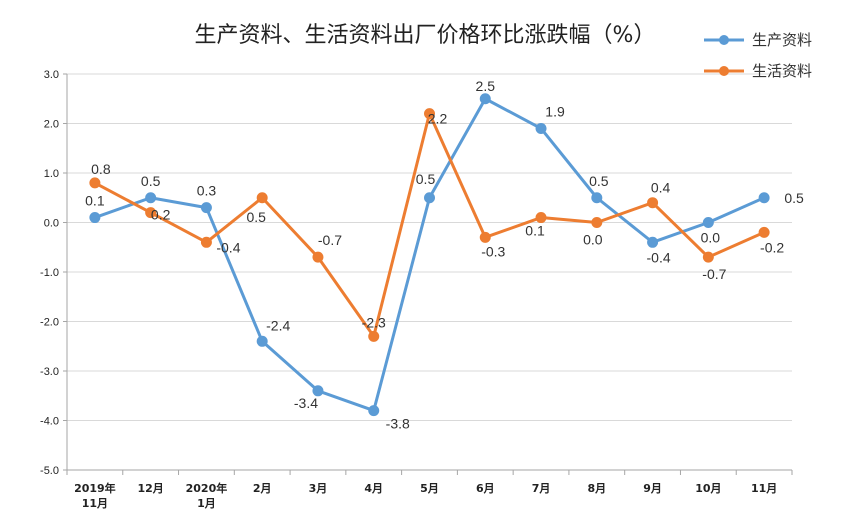  Describe the element at coordinates (49, 273) in the screenshot. I see `y-tick-label: -1.0` at that location.